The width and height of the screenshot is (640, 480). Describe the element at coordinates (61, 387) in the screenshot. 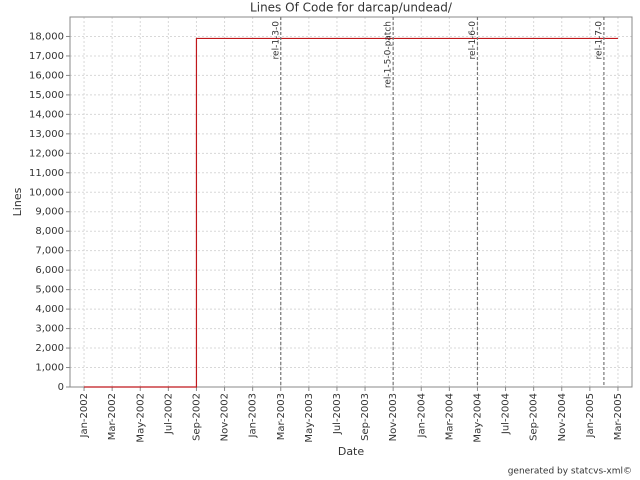

I see `y-tick-label: 0` at that location.